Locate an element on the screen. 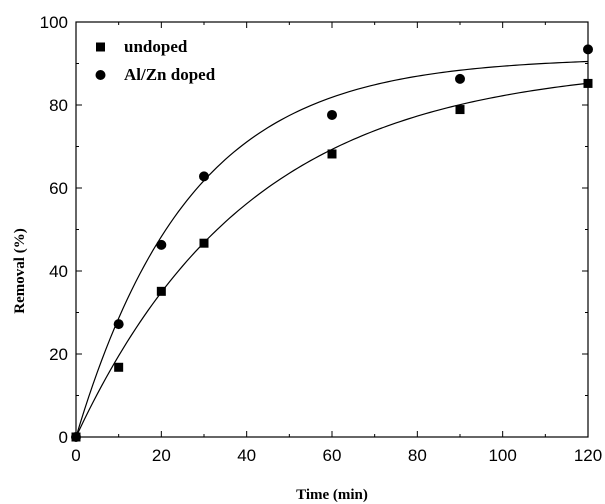 The image size is (605, 504). y-tick-label: 20 is located at coordinates (58, 354).